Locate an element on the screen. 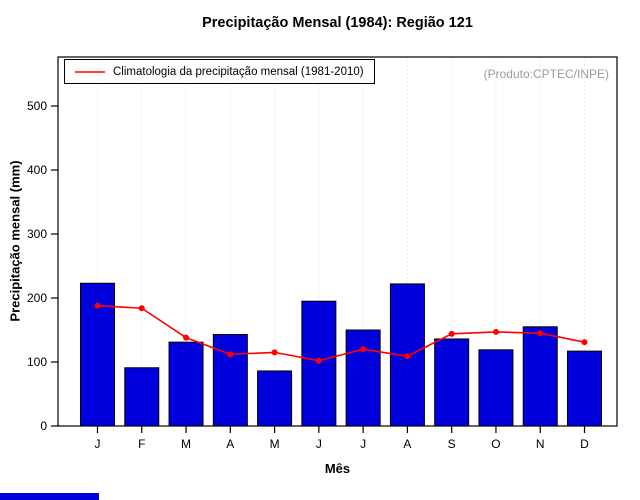  x-tick-label: F is located at coordinates (141, 444).